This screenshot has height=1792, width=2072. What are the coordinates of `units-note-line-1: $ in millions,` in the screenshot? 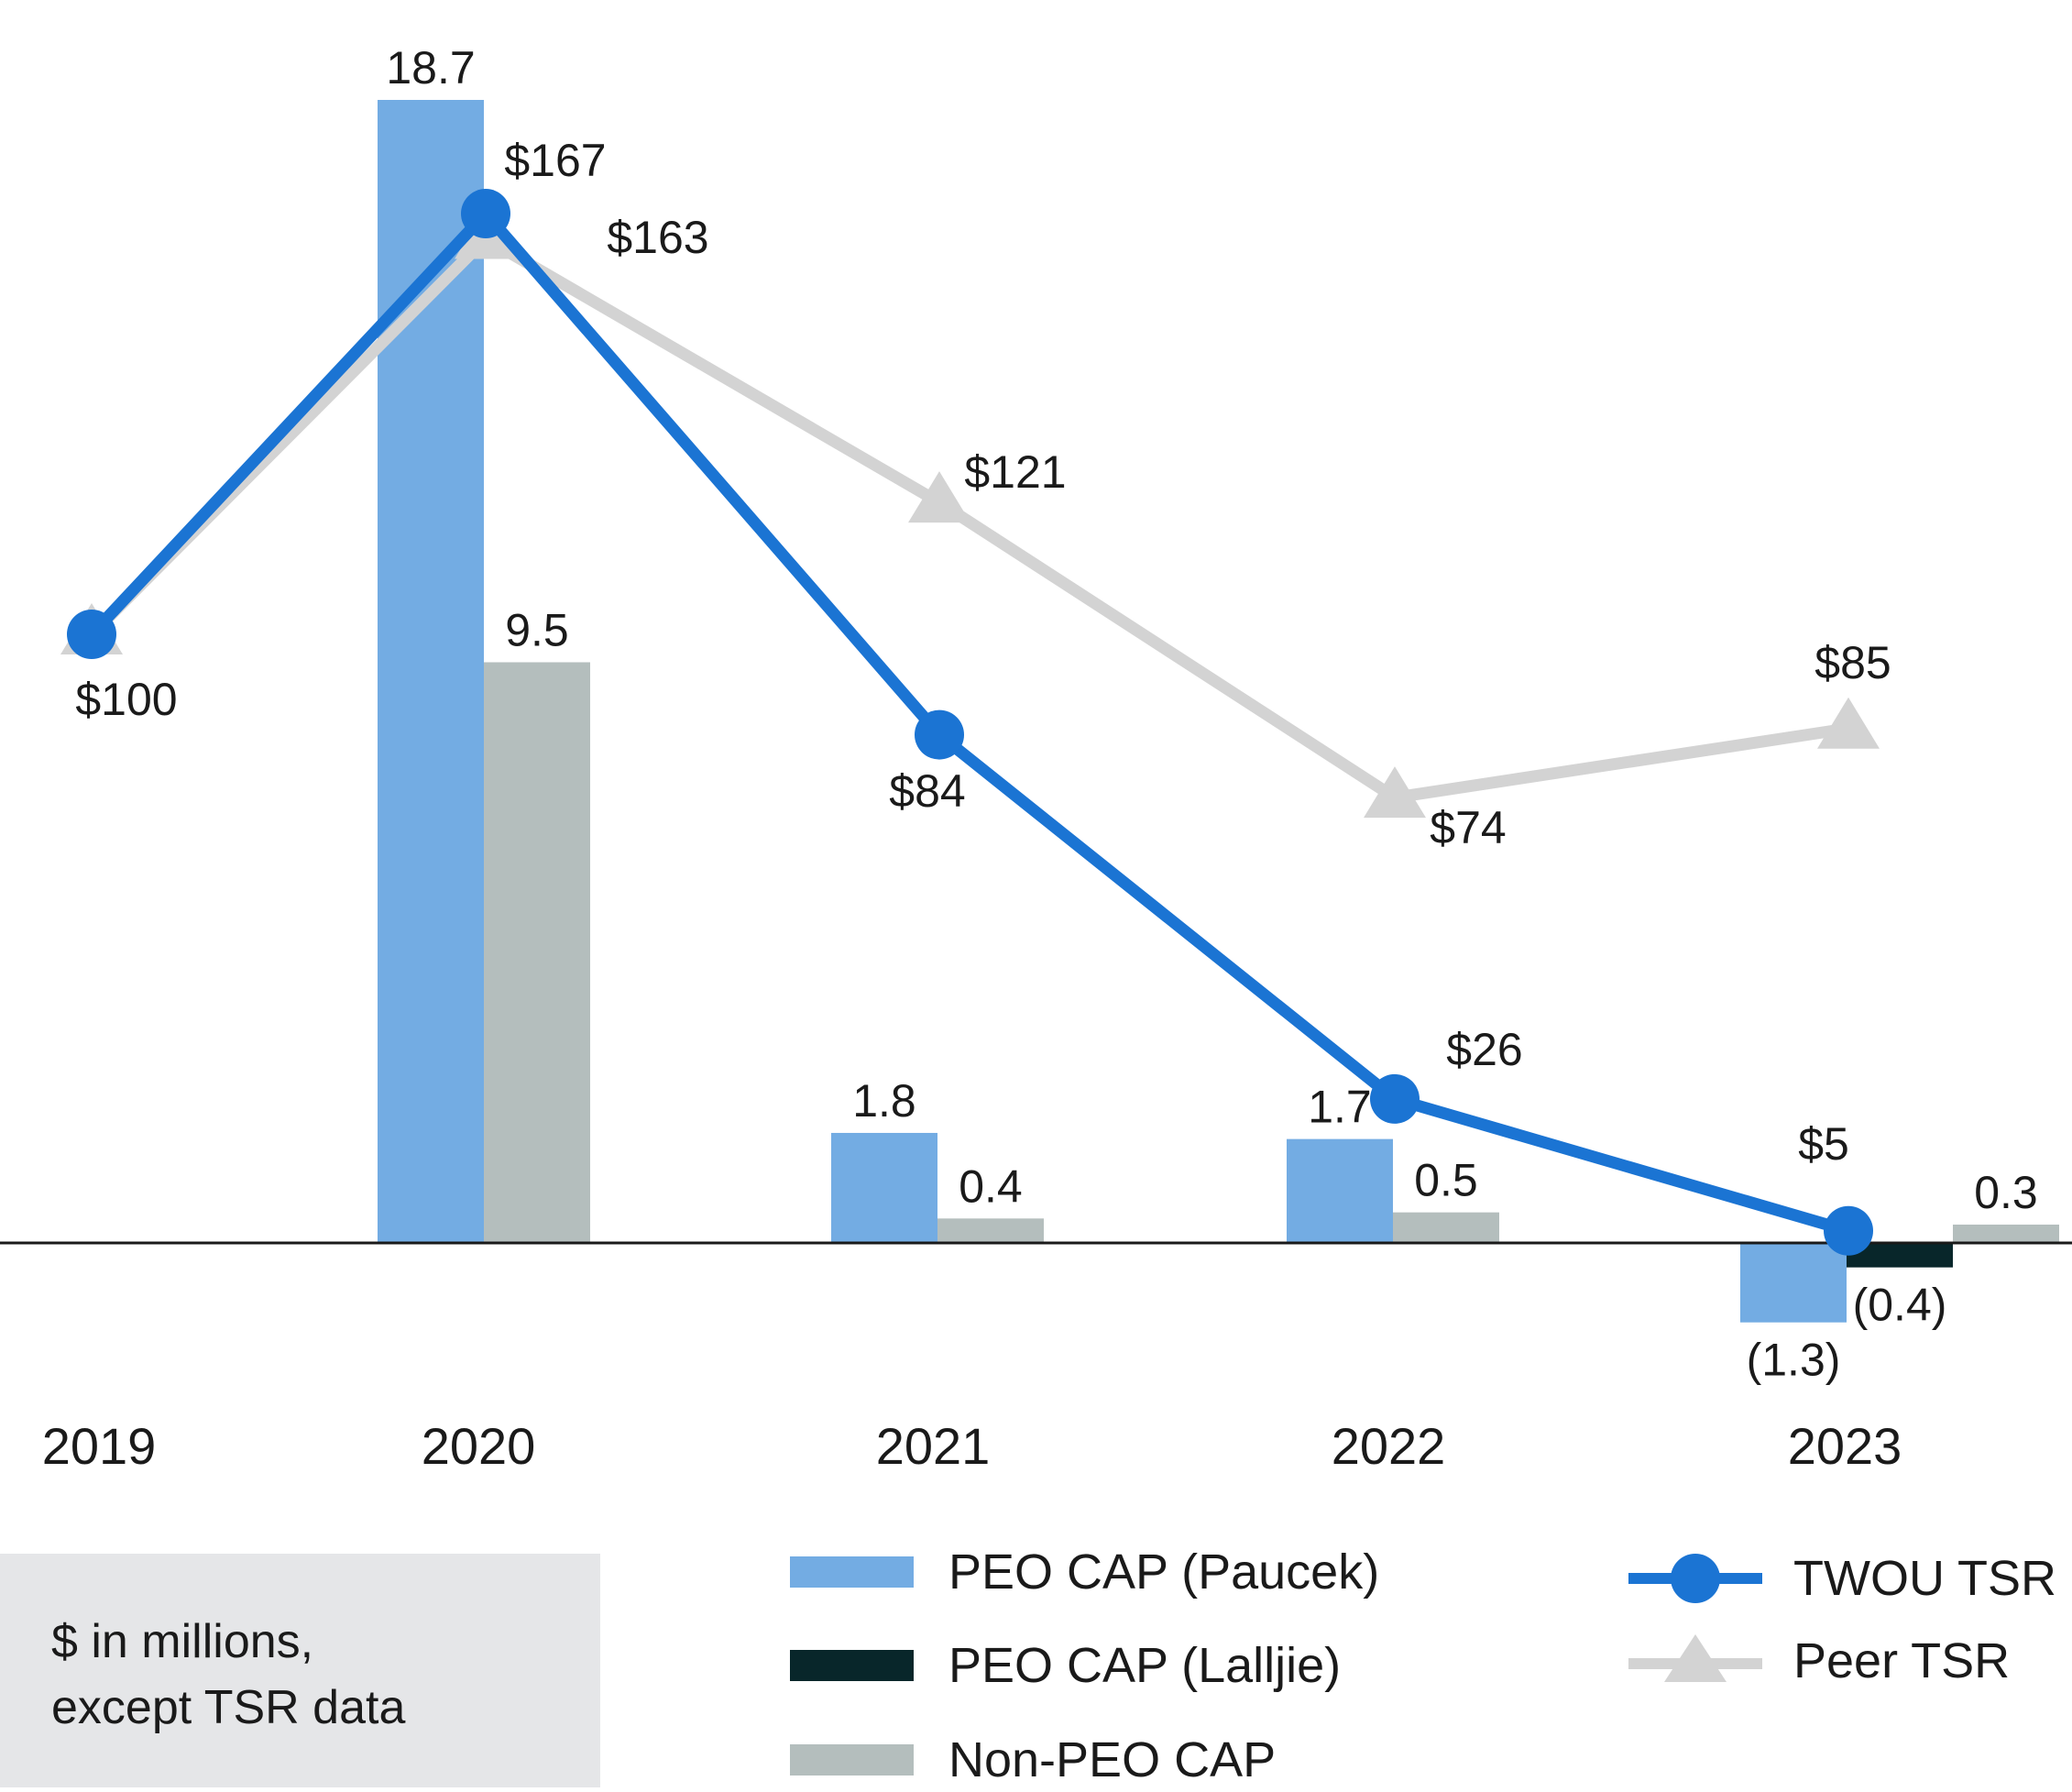 It's located at (182, 1641).